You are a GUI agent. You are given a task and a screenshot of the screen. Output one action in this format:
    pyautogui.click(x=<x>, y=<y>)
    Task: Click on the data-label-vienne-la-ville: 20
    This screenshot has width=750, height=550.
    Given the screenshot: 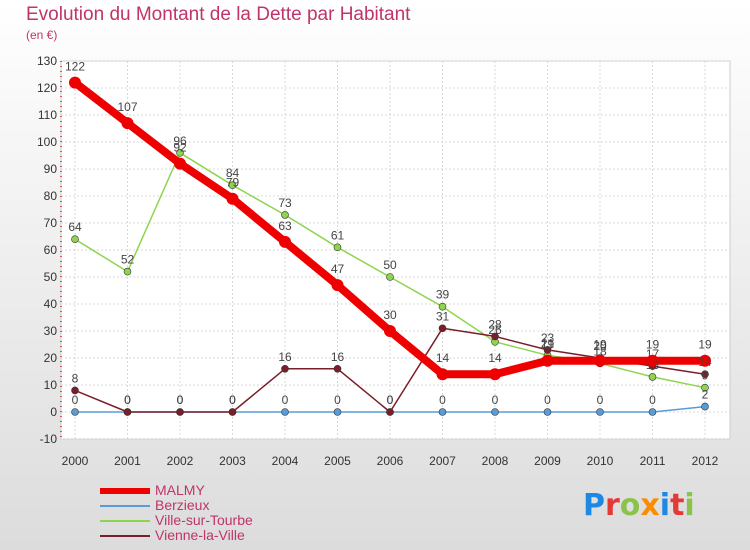 What is the action you would take?
    pyautogui.click(x=600, y=346)
    